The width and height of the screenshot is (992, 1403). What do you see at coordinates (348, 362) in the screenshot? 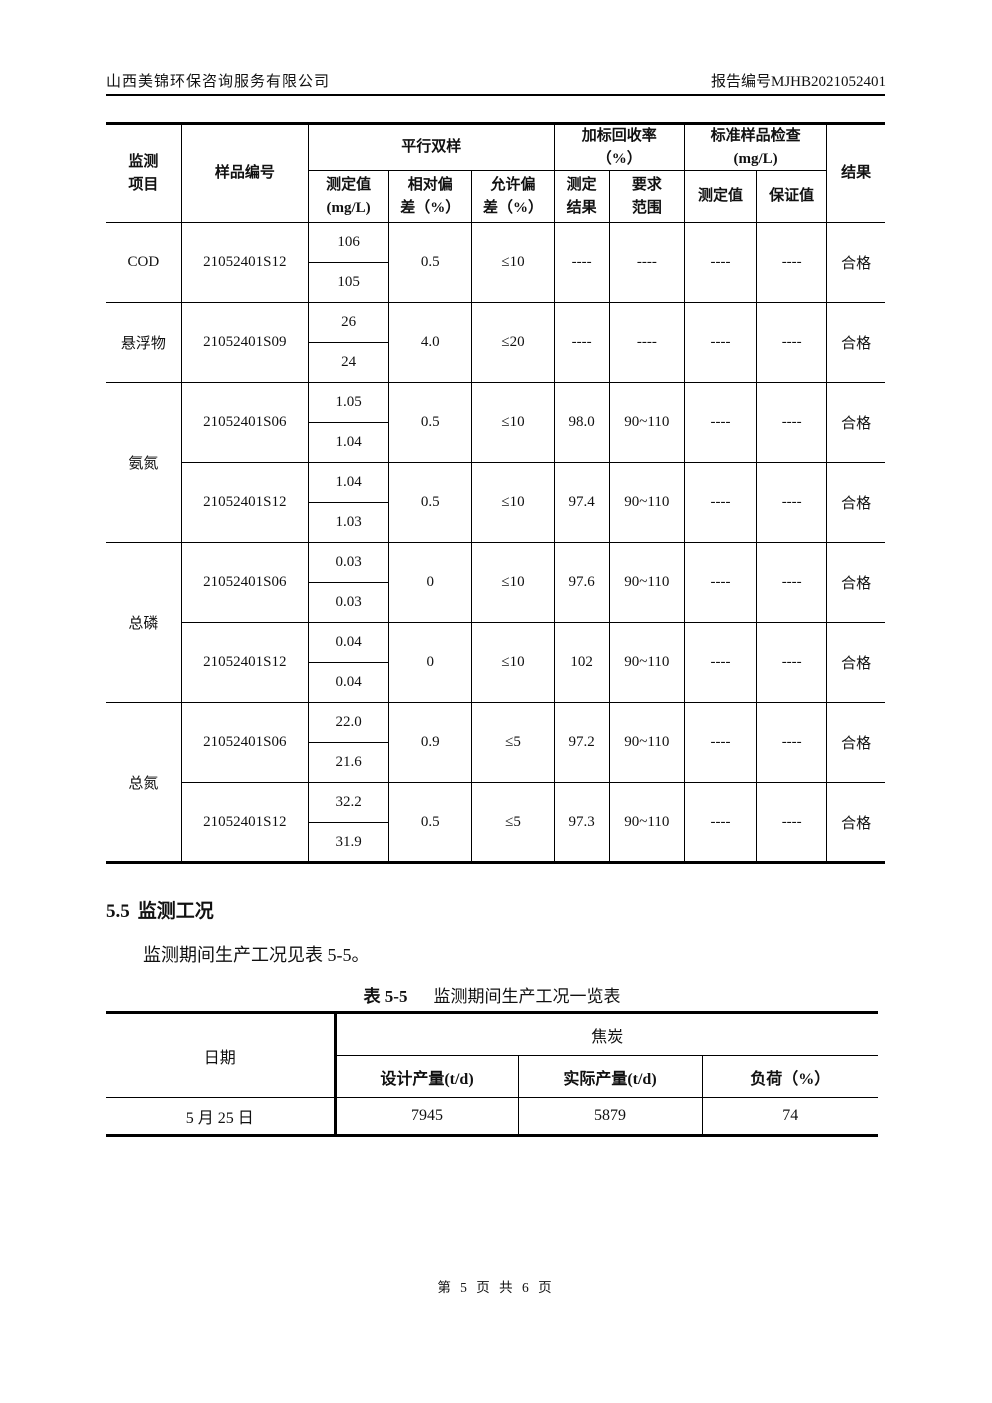
I see `qa-measured-bottom-cell: 24` at bounding box center [348, 362].